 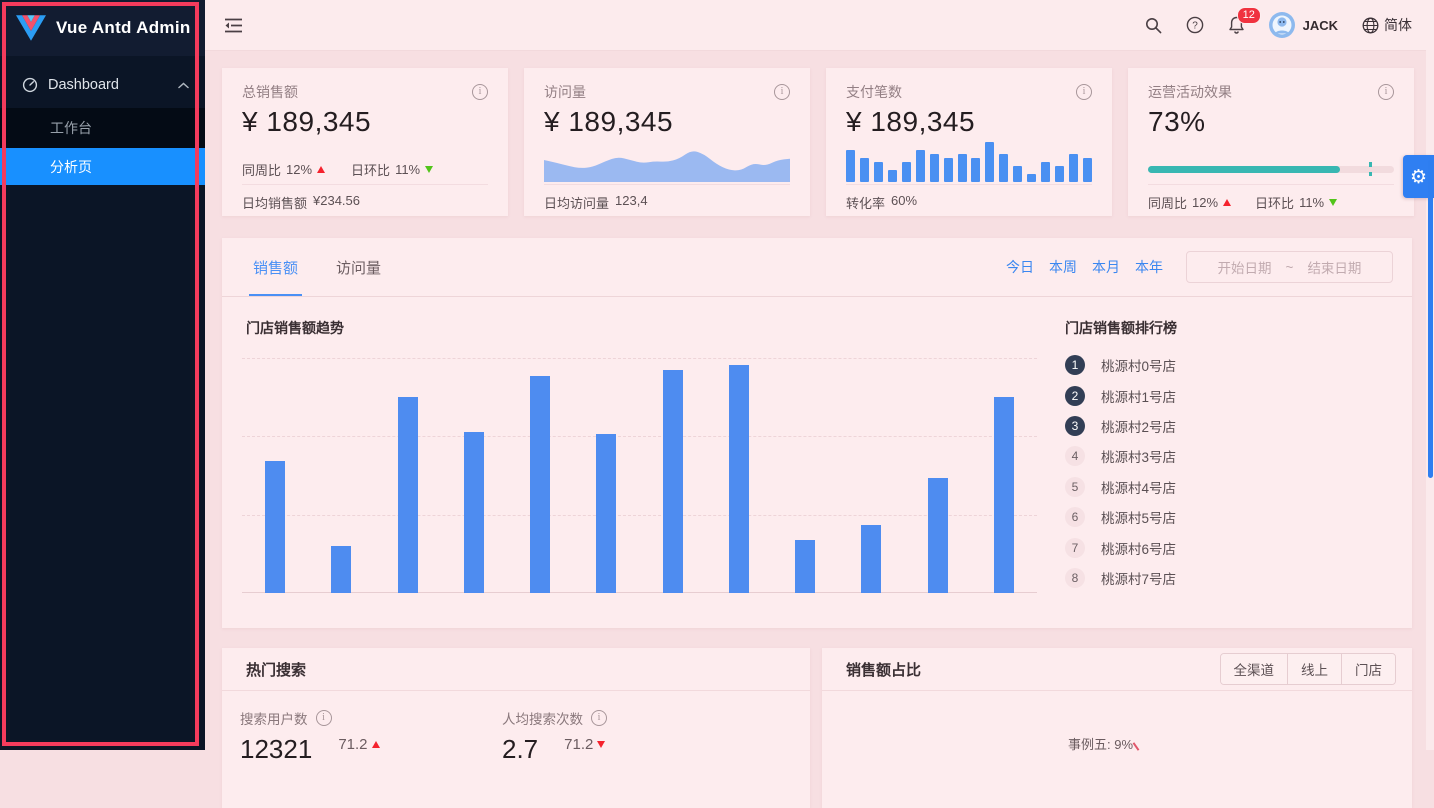 I want to click on sidebar: Vue Antd Admin Dashboard 工作台 分析页, so click(x=102, y=375).